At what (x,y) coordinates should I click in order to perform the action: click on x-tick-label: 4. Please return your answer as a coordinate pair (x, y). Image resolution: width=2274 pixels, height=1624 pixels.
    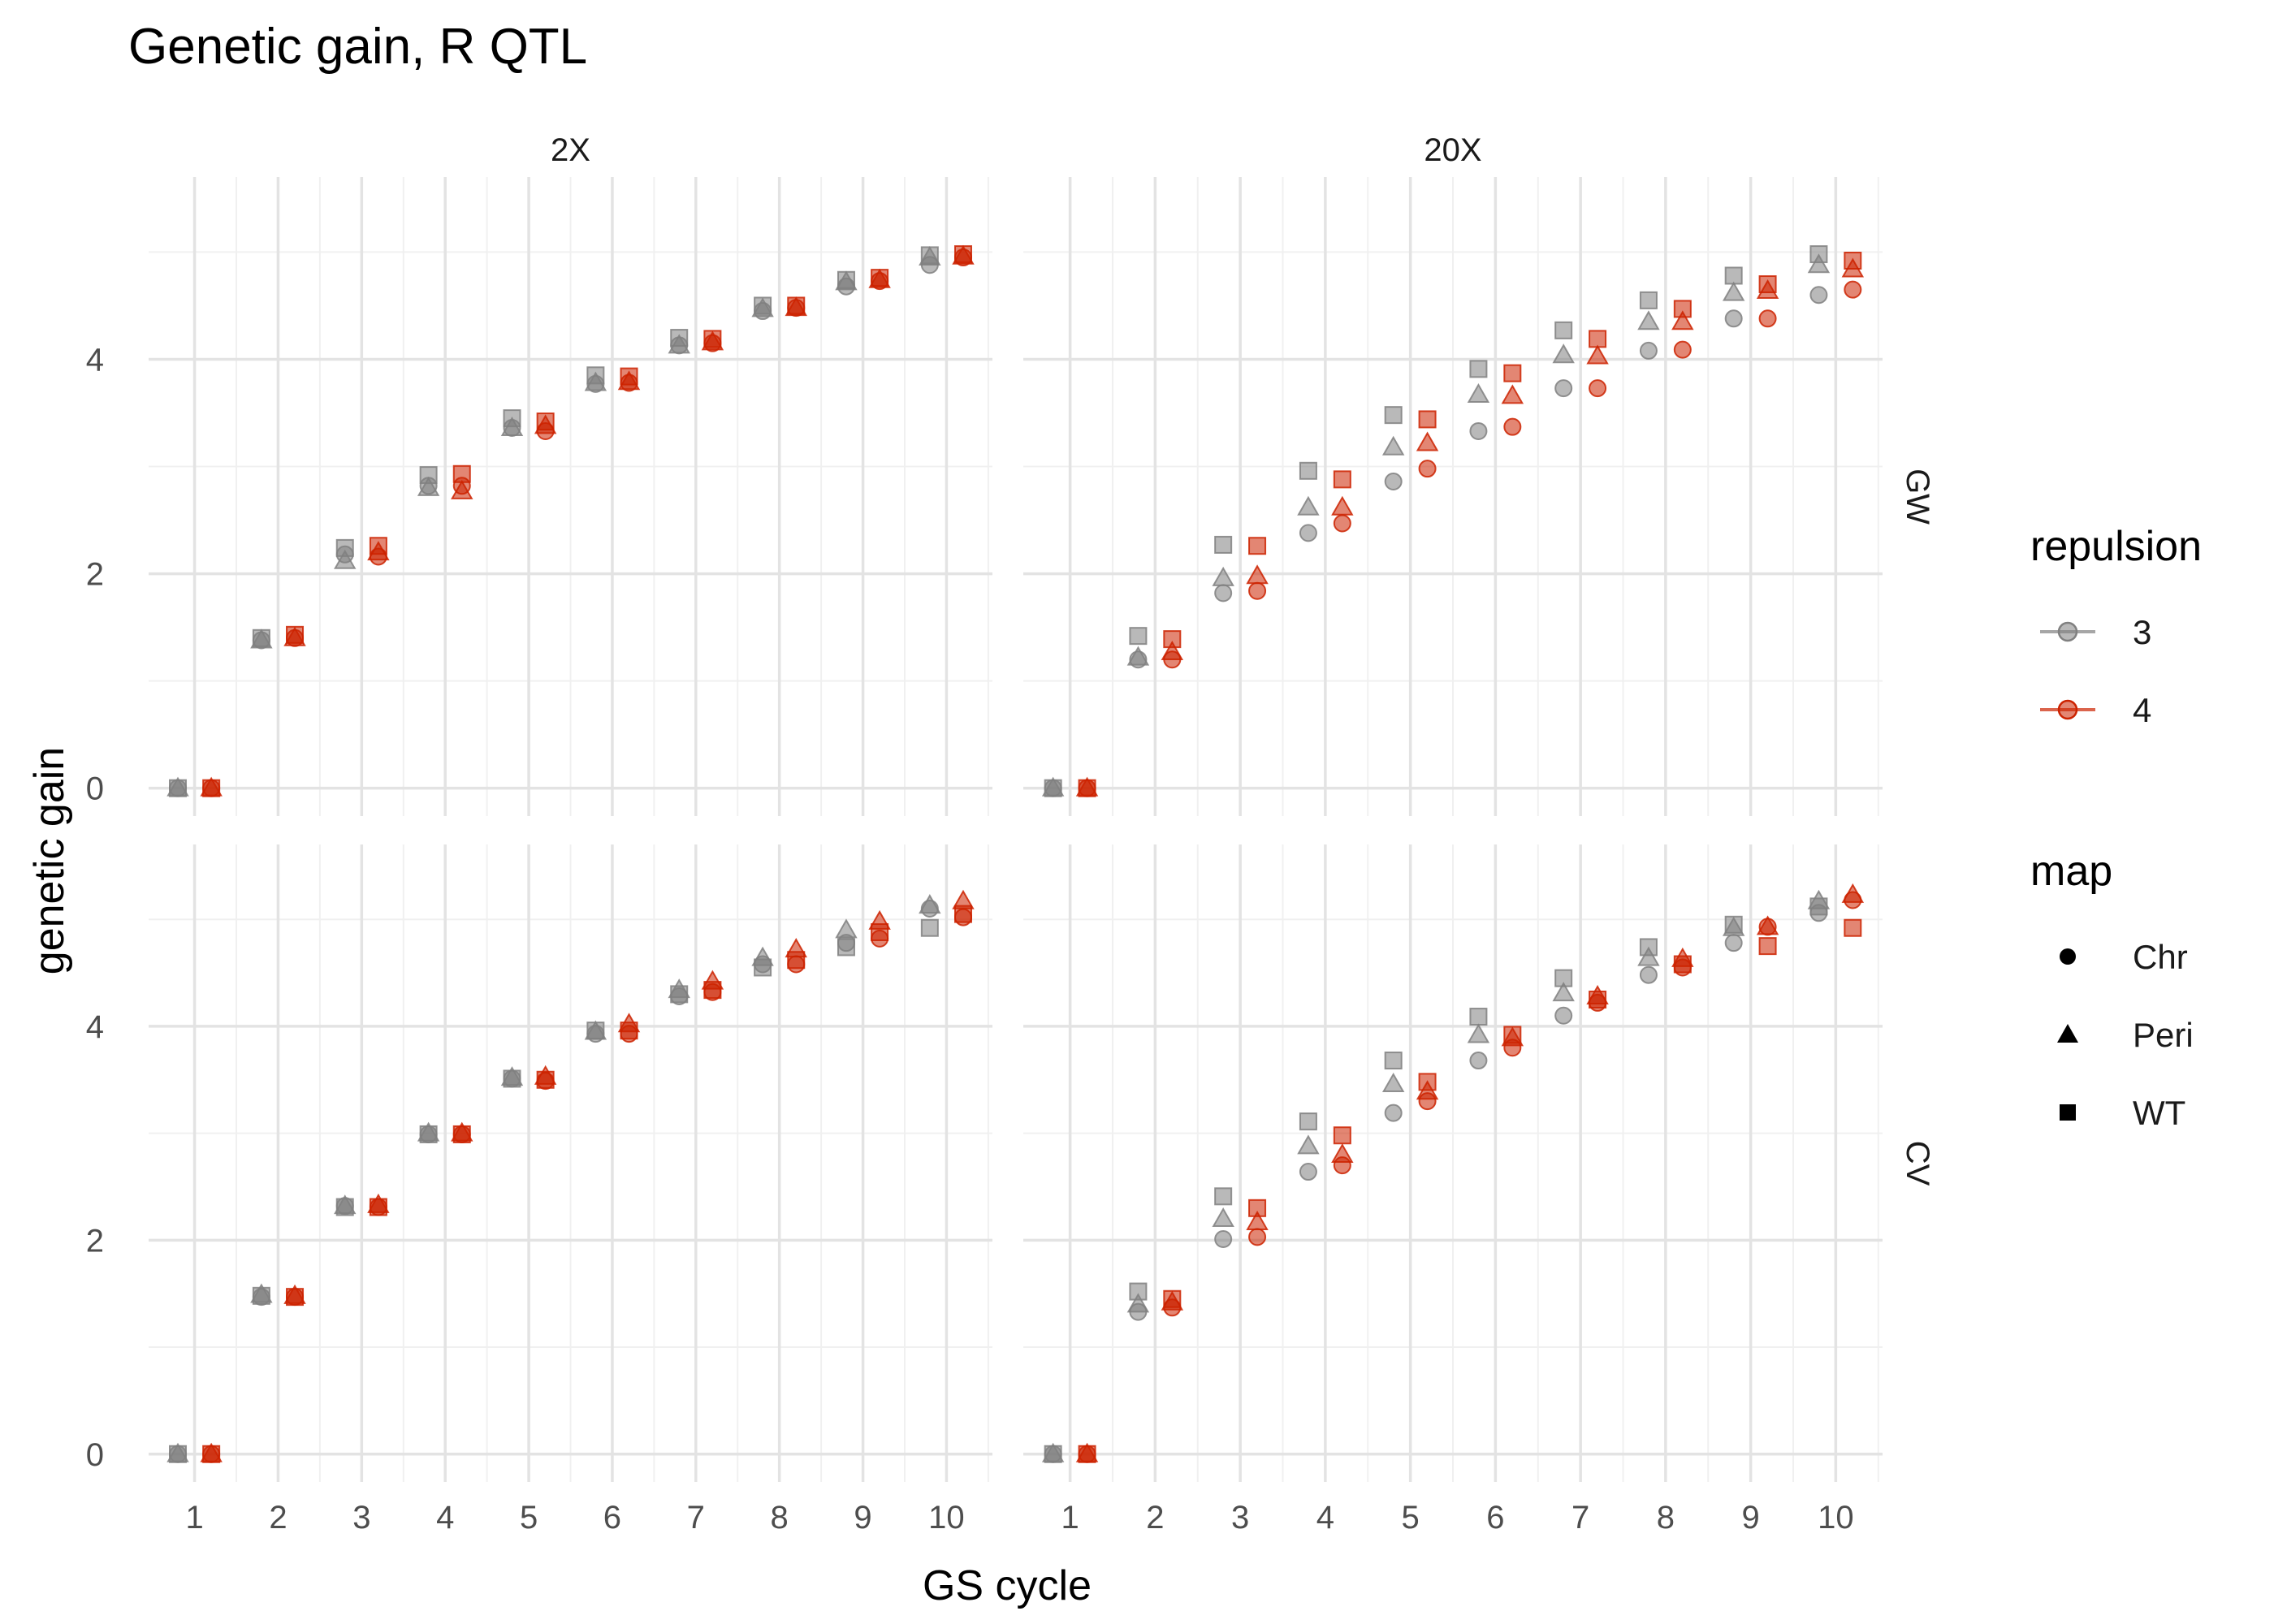
    Looking at the image, I should click on (445, 1517).